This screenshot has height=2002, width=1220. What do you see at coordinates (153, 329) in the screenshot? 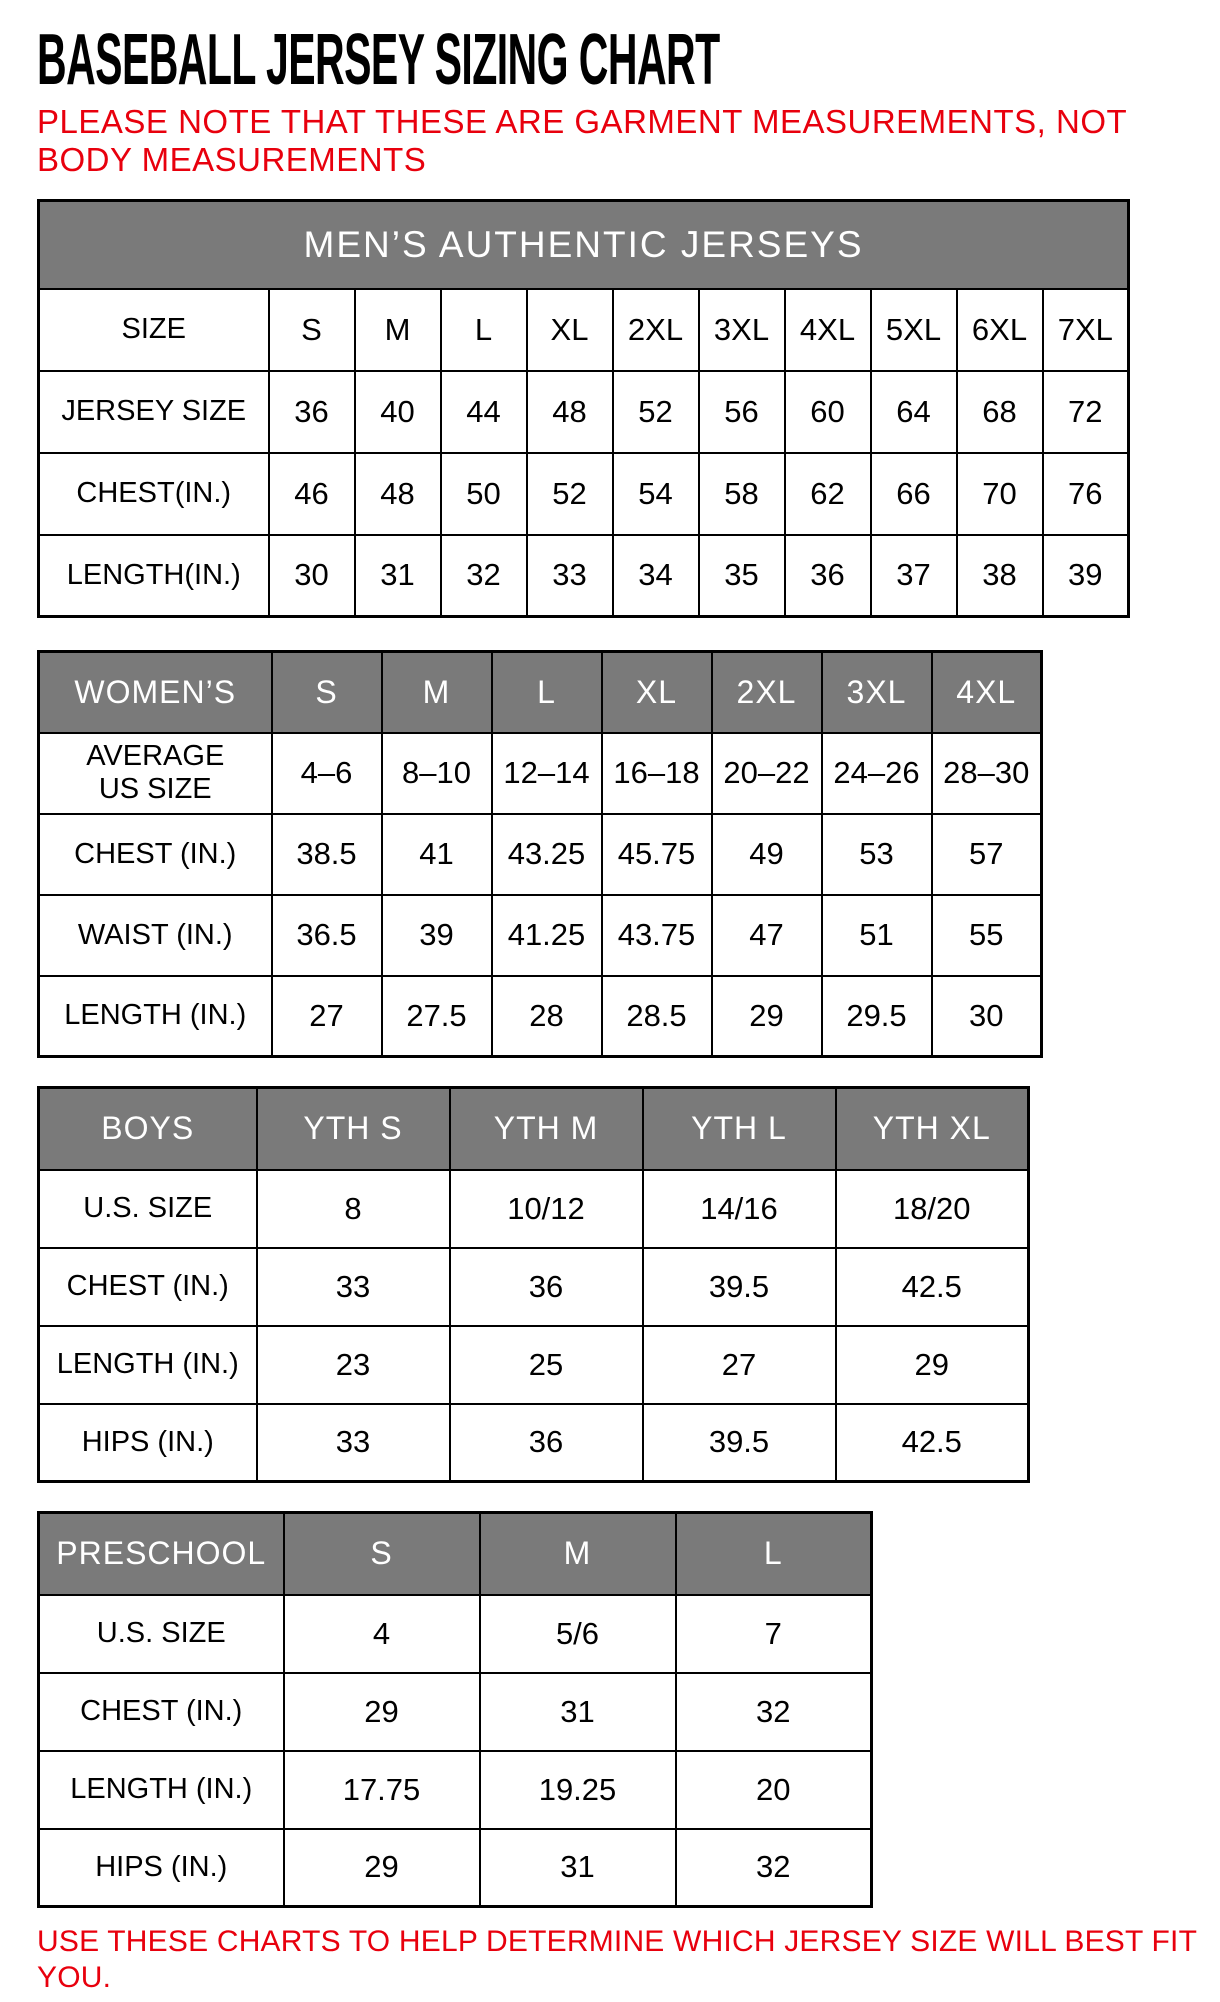
I see `row-label: SIZE` at bounding box center [153, 329].